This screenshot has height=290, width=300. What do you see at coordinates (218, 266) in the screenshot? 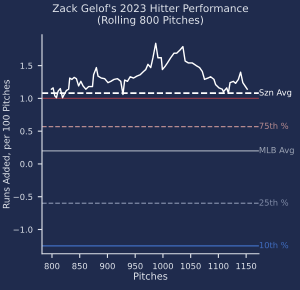
I see `x-tick-label: 1100` at bounding box center [218, 266].